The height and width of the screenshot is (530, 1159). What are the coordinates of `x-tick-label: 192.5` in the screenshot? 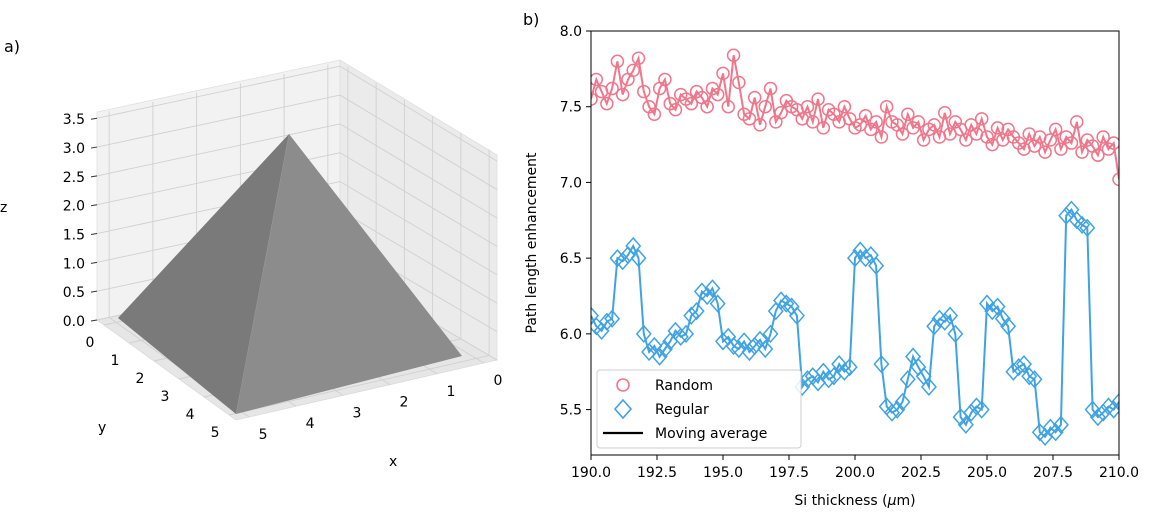 It's located at (657, 473).